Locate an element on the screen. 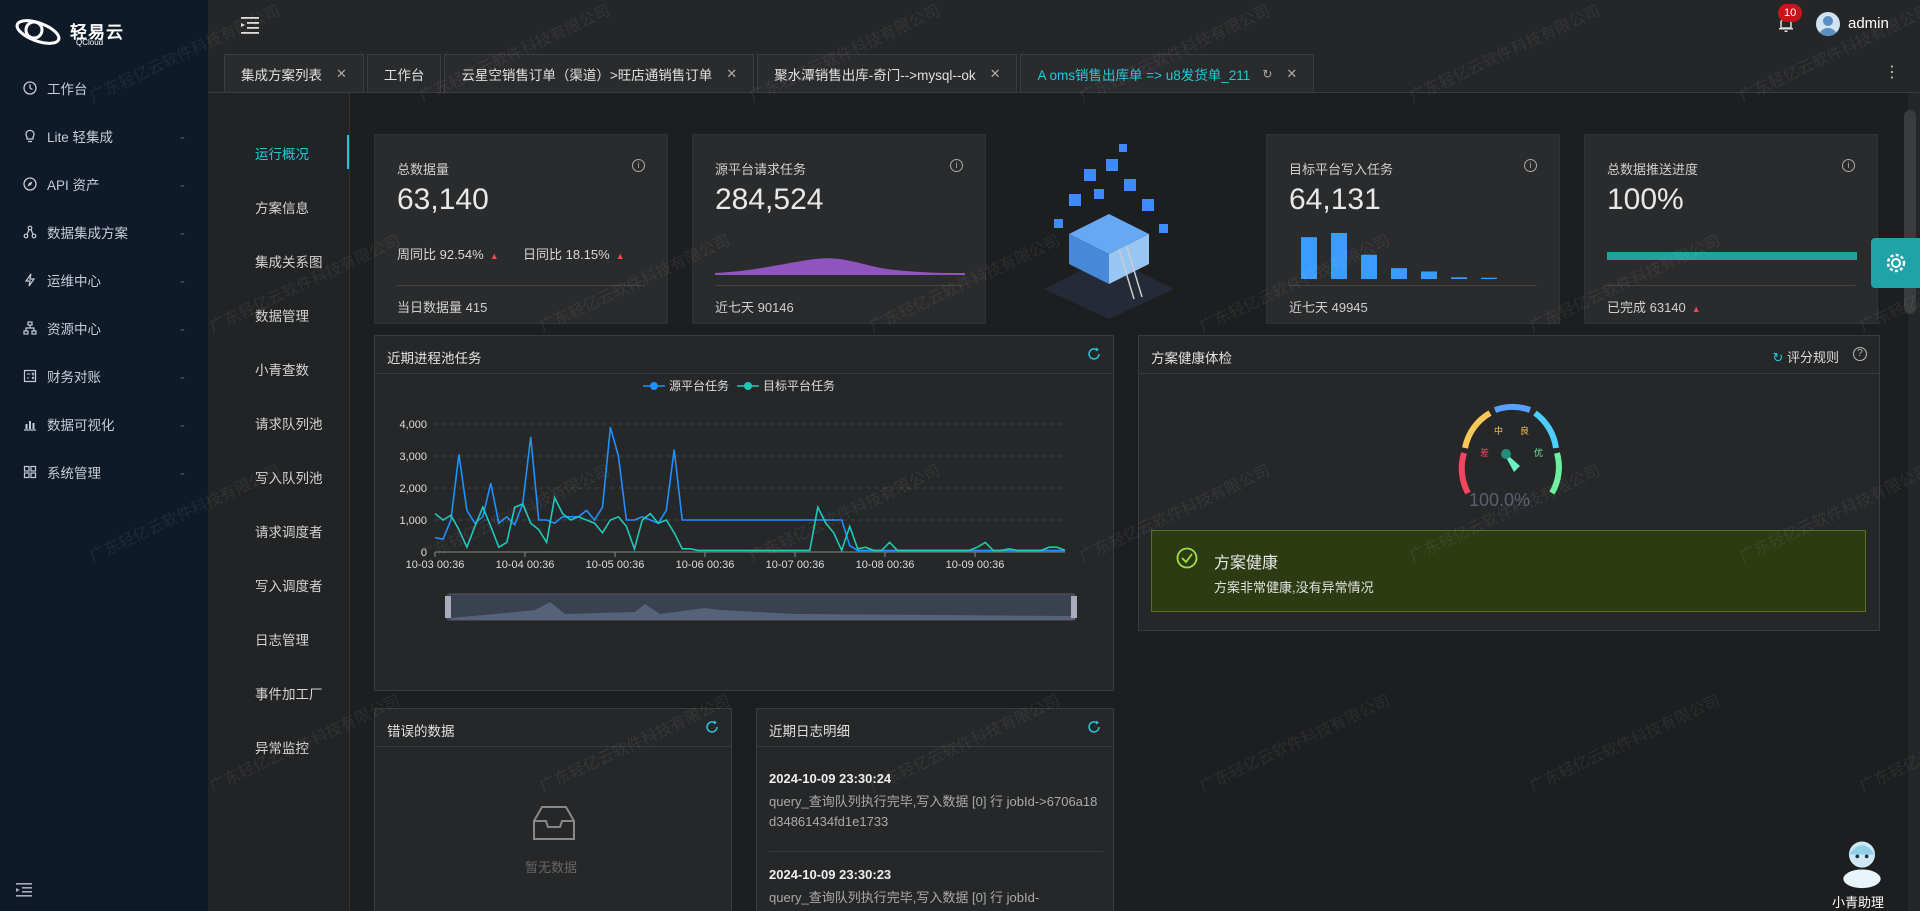  sub-nav-item-9: 日志管理 is located at coordinates (282, 640).